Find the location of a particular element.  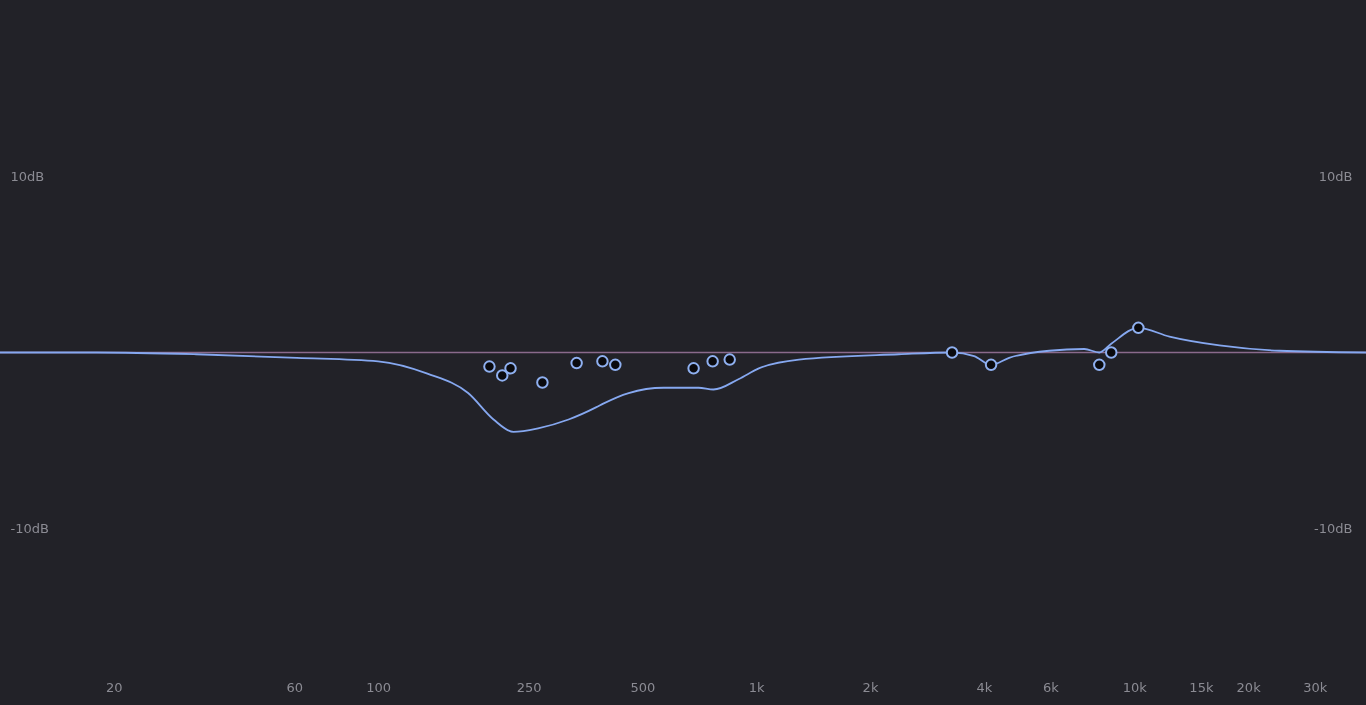

y2-tick-label: -10dB is located at coordinates (1333, 529).